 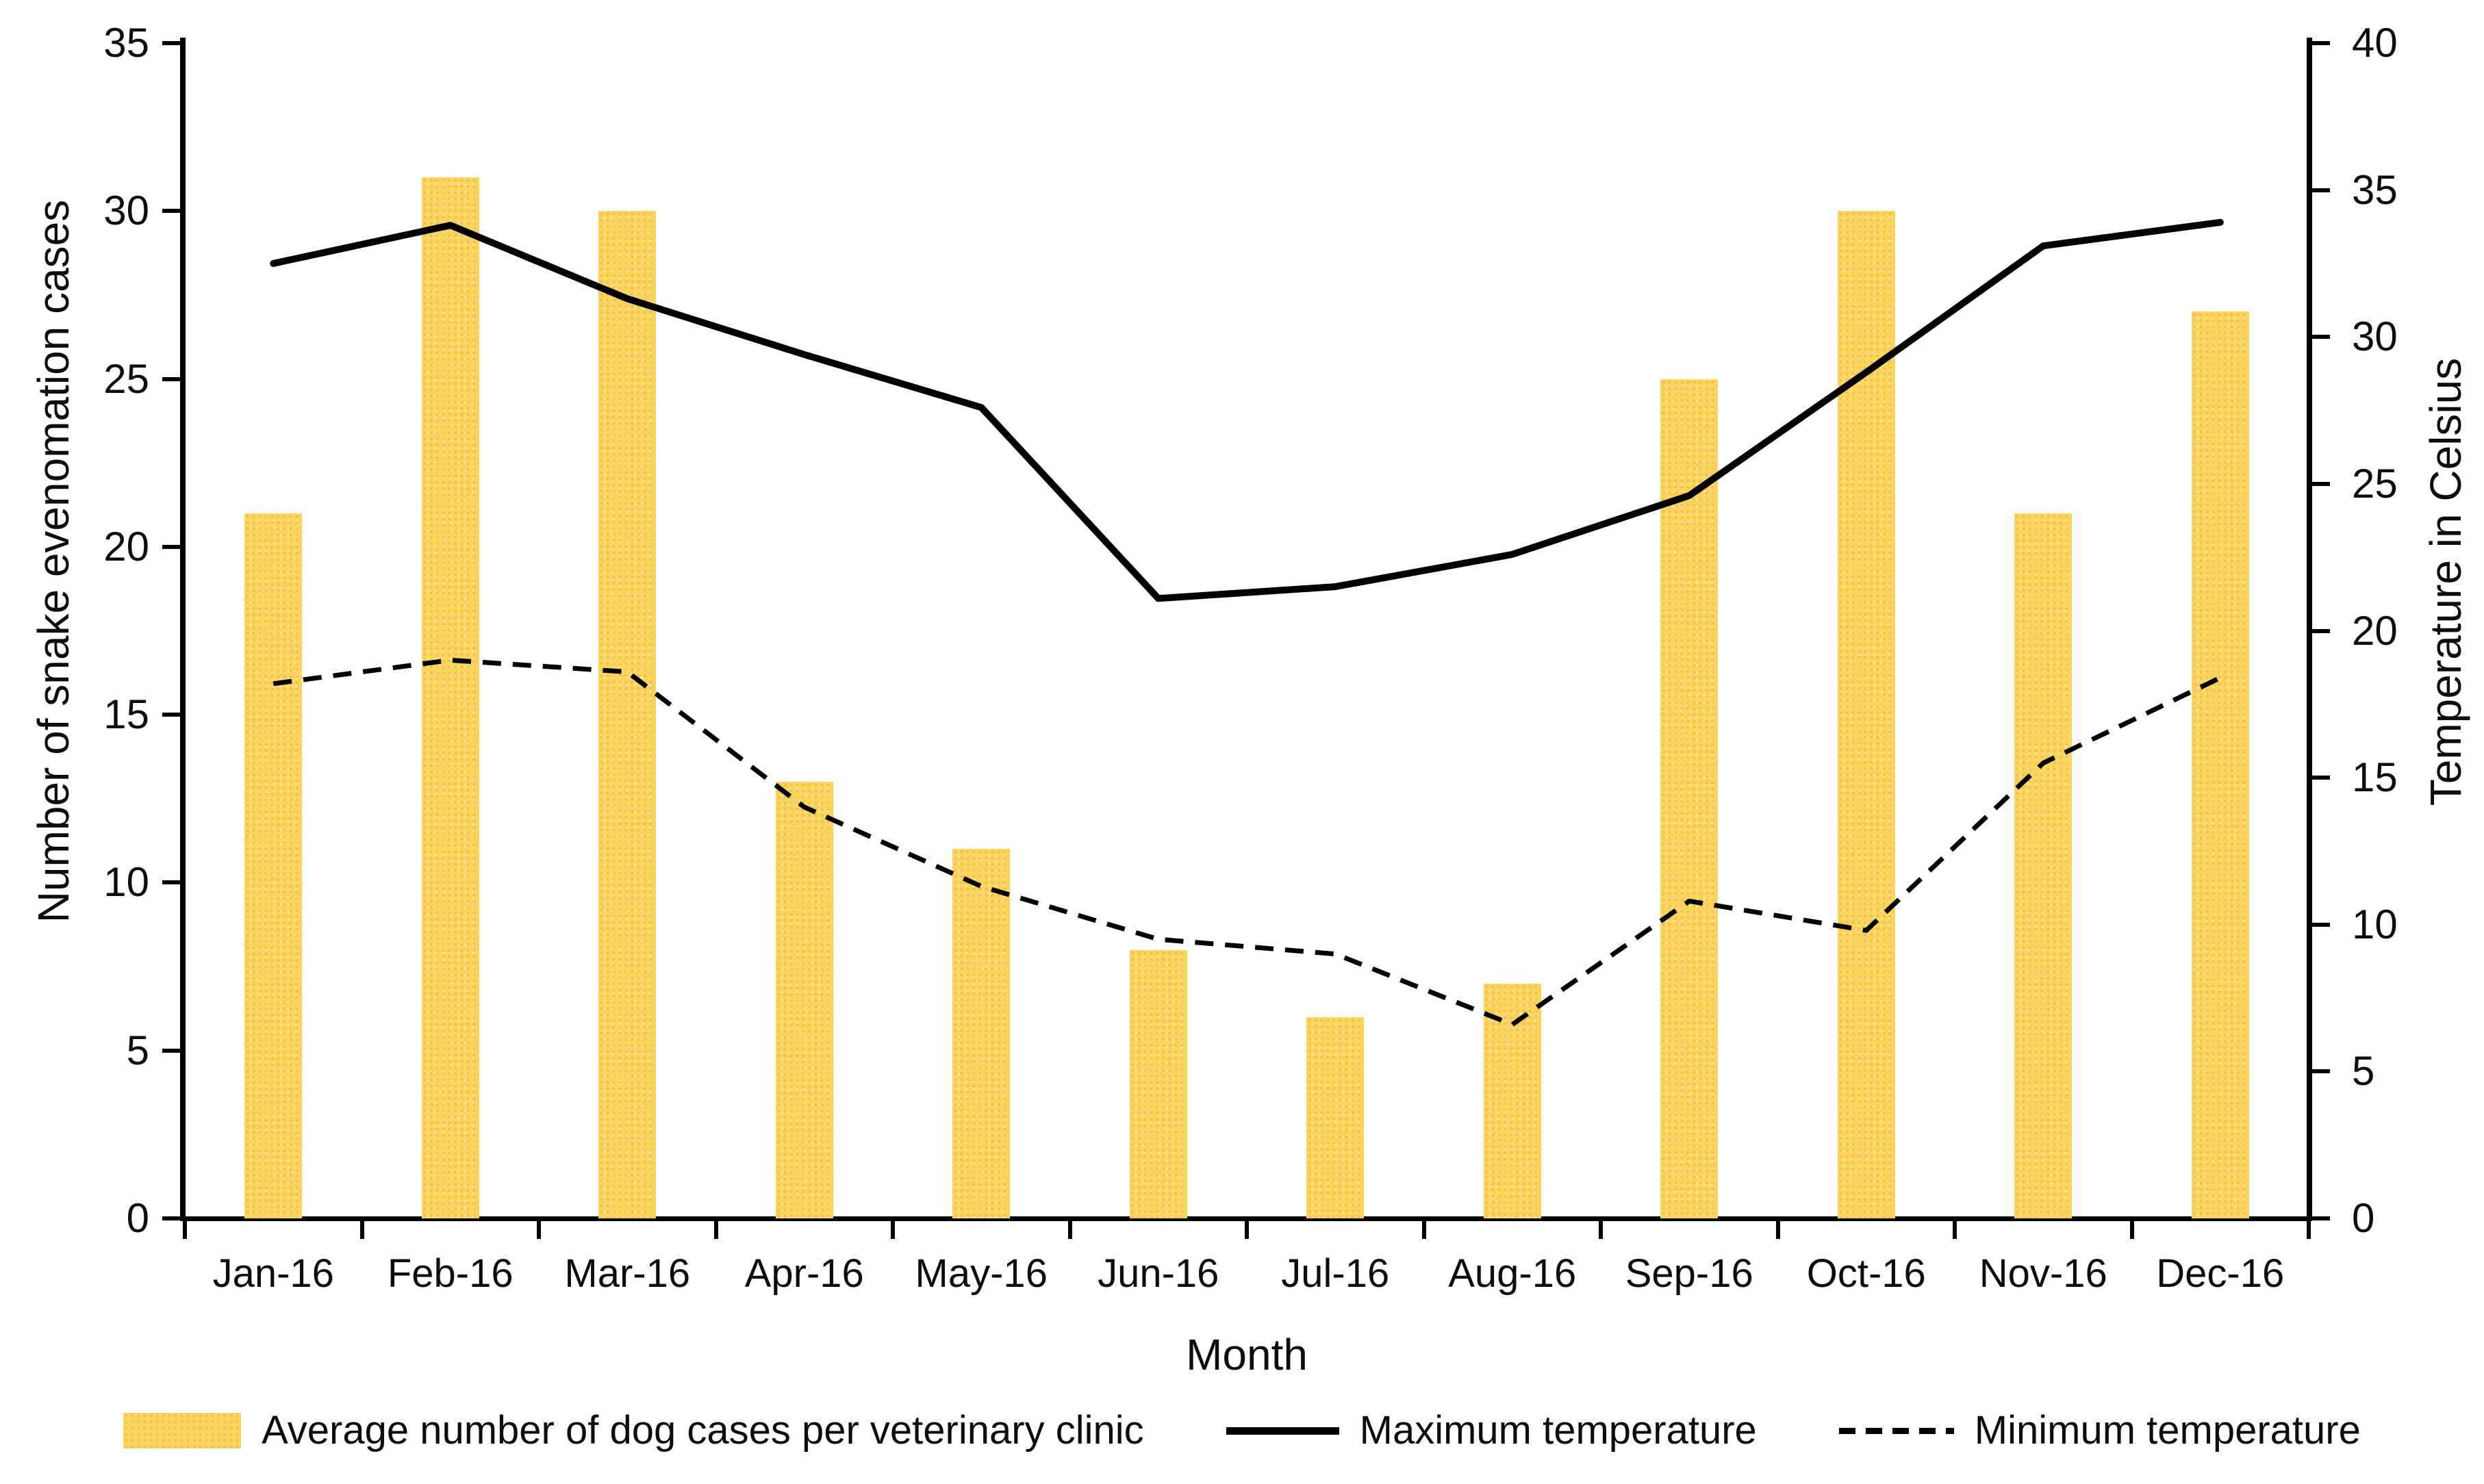 What do you see at coordinates (982, 1273) in the screenshot?
I see `x-axis-month-label: May-16` at bounding box center [982, 1273].